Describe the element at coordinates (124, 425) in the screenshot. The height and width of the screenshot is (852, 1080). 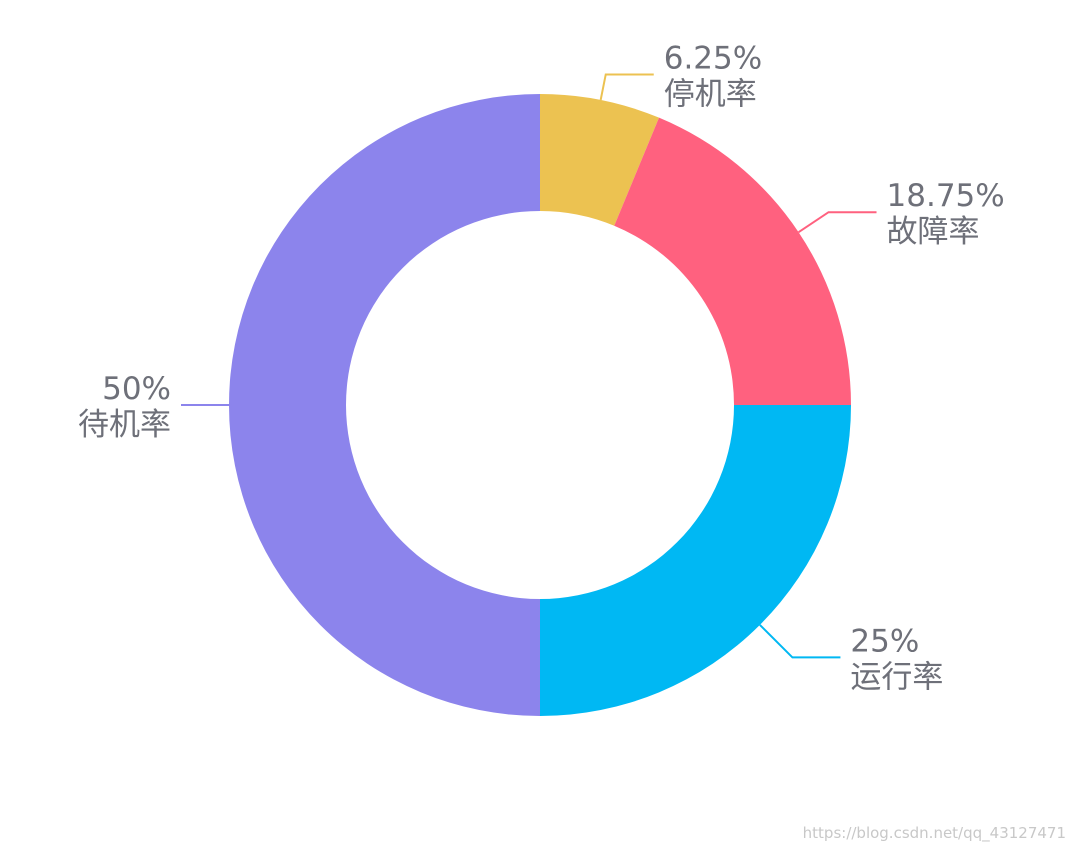
I see `slice-name-label: 待机率` at that location.